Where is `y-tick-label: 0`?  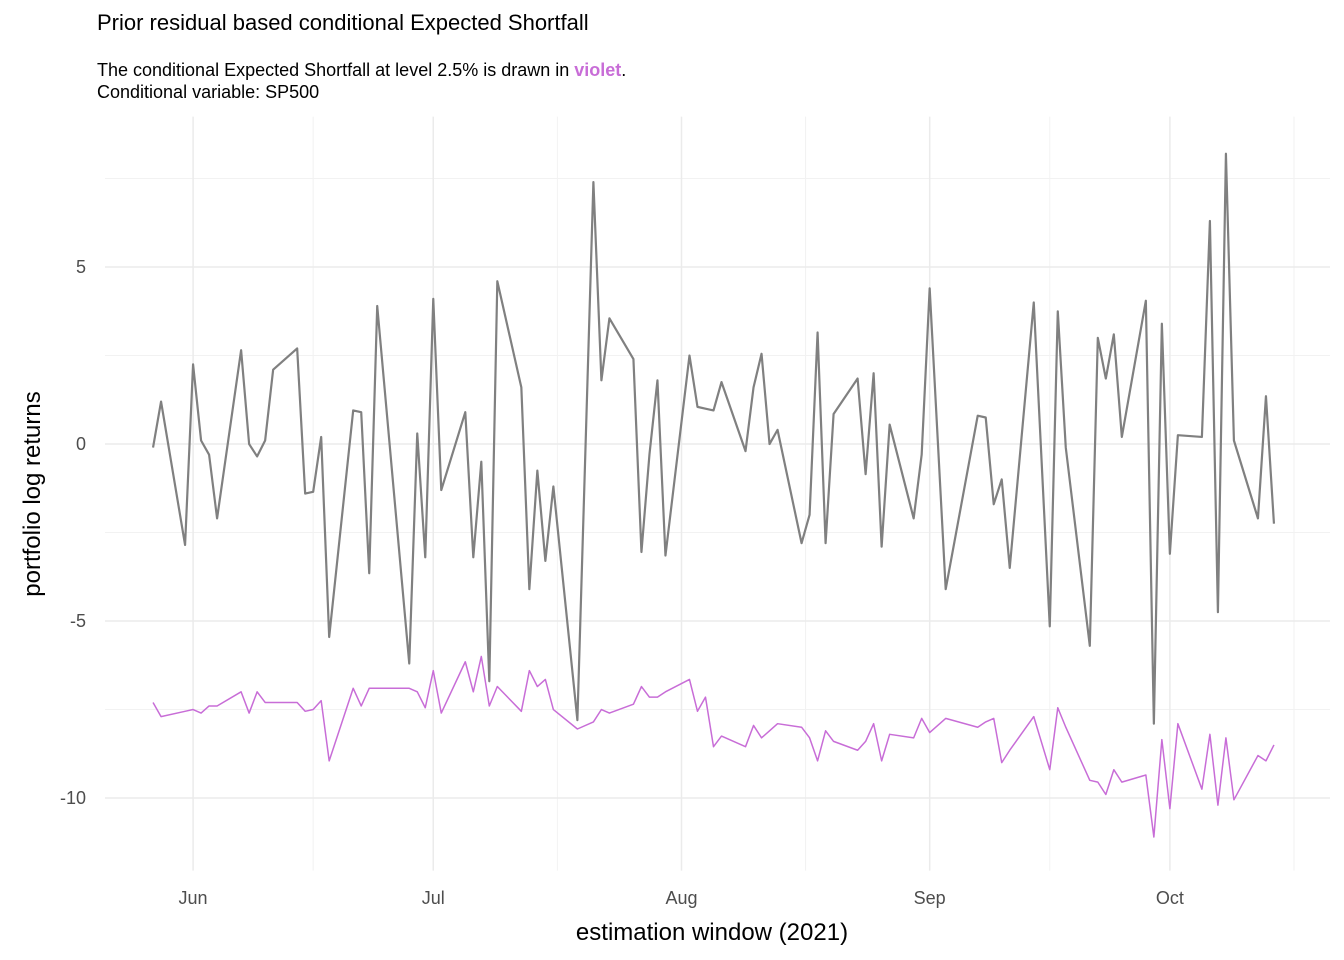 y-tick-label: 0 is located at coordinates (81, 444).